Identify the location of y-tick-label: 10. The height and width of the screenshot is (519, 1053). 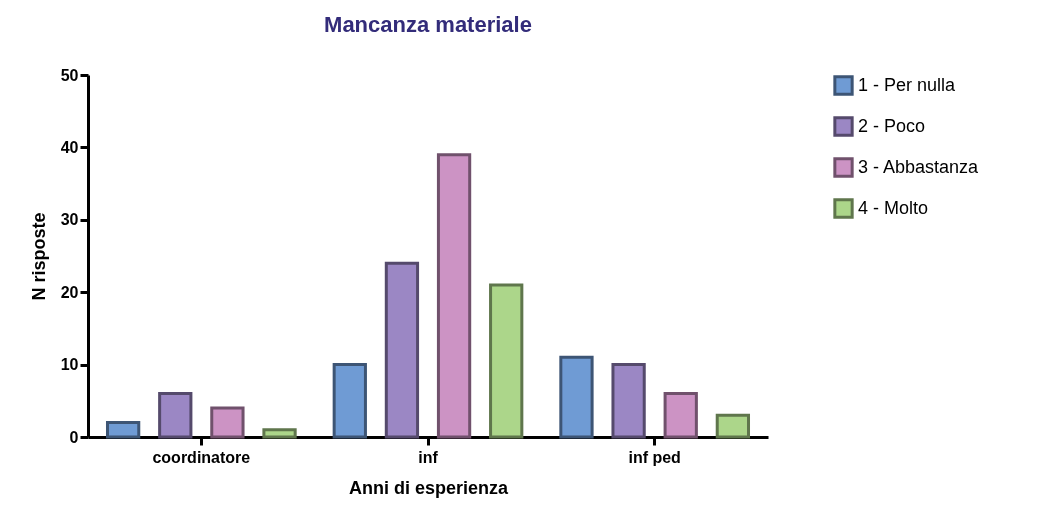
(69, 365).